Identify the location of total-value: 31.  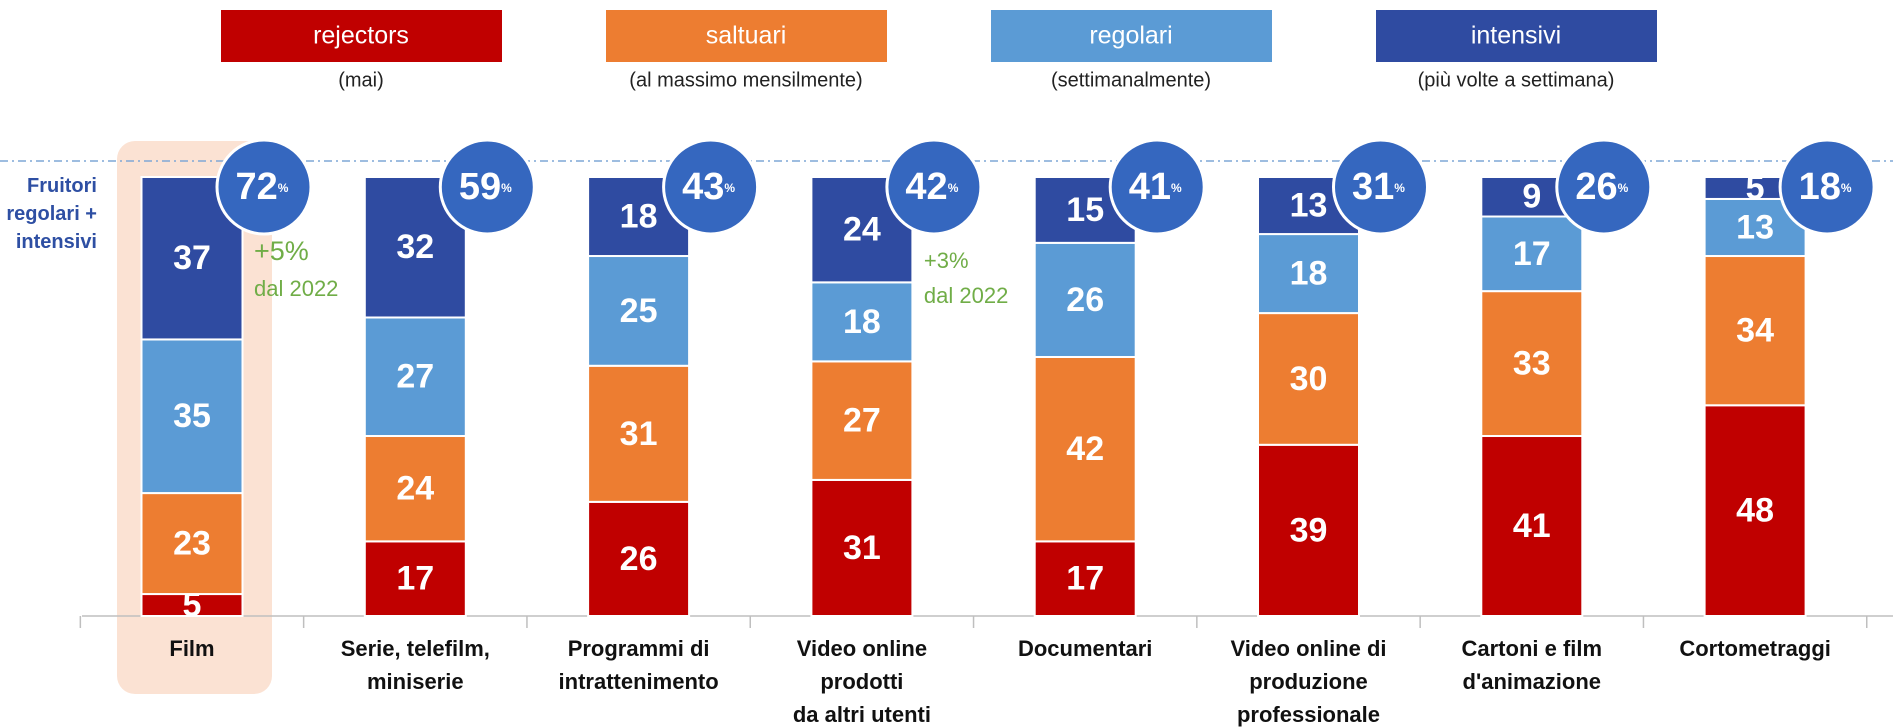
(1373, 187).